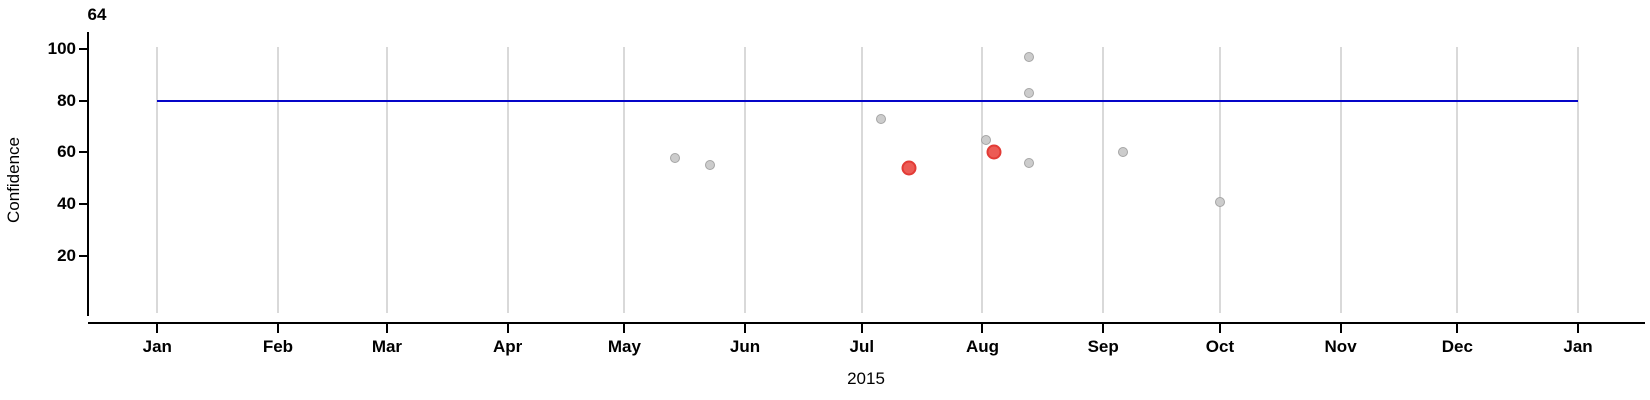 This screenshot has height=400, width=1650. What do you see at coordinates (745, 346) in the screenshot?
I see `x-tick-label: Jun` at bounding box center [745, 346].